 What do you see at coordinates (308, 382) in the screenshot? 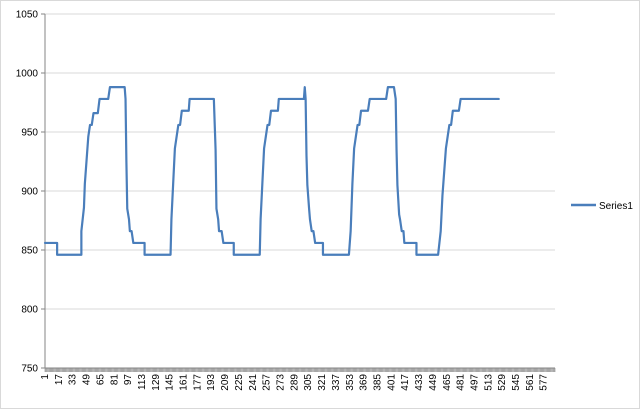
I see `x-tick-label-305: 305` at bounding box center [308, 382].